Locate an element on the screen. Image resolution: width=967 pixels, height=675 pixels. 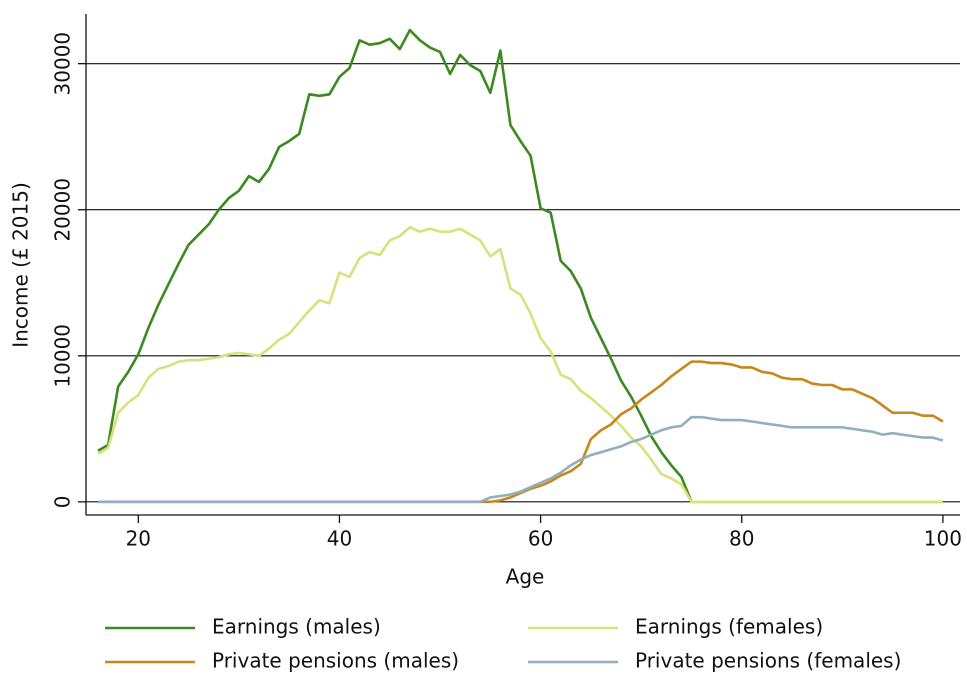
x-tick-label: 80 is located at coordinates (741, 539).